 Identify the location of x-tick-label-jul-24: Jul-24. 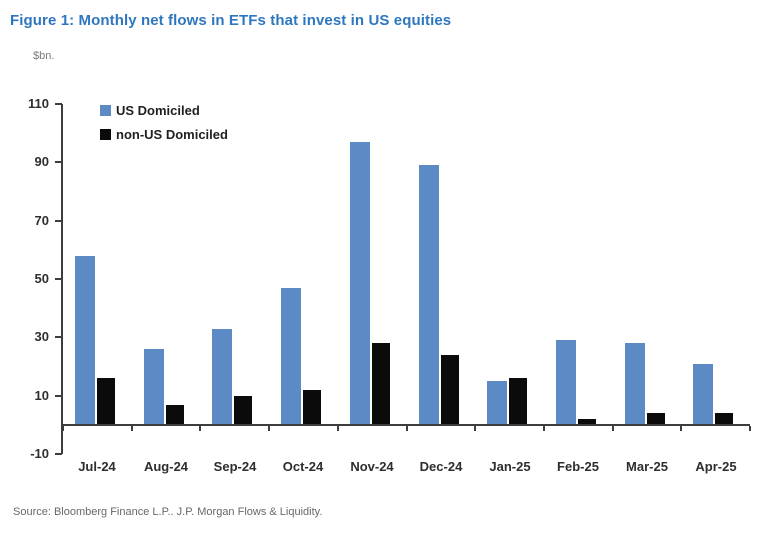
(97, 466).